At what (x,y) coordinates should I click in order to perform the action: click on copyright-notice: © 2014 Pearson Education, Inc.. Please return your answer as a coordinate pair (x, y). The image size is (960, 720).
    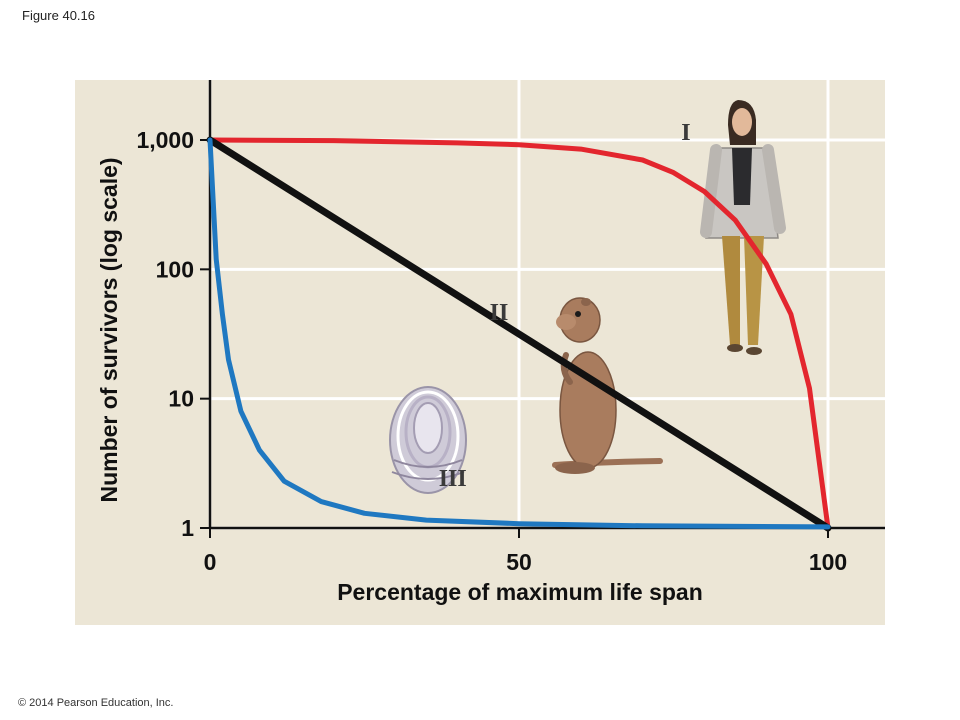
    Looking at the image, I should click on (96, 703).